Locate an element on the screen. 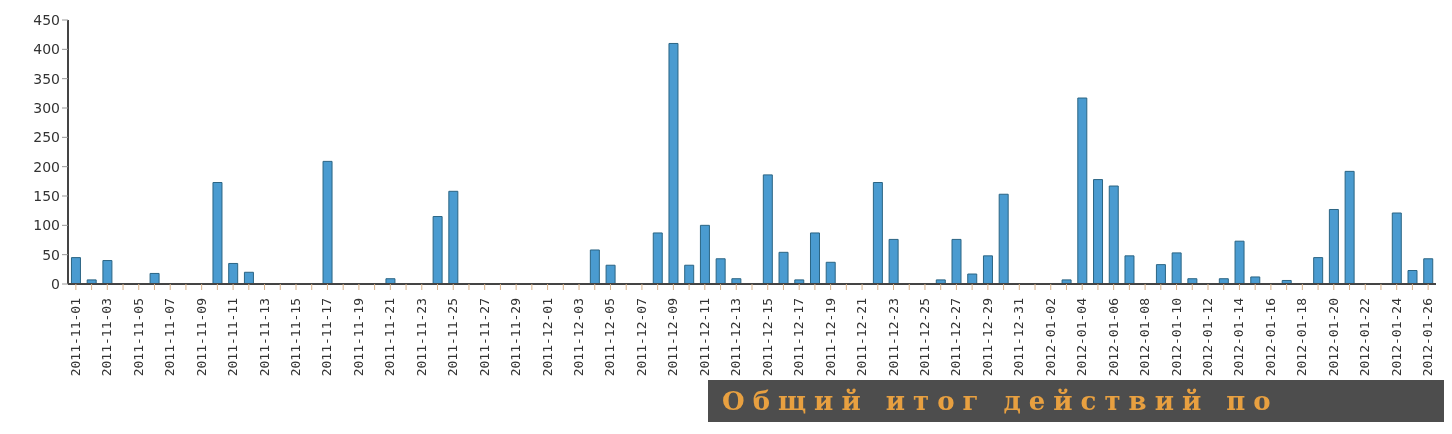  x-tick-label: 2011-11-29 is located at coordinates (516, 337).